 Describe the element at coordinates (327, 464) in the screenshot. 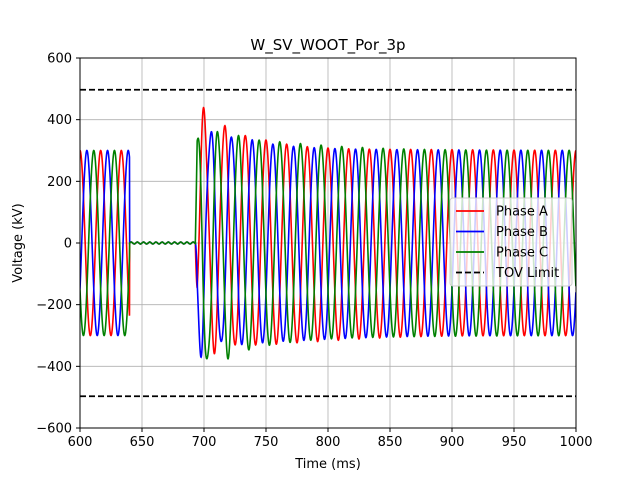

I see `x-axis-label: Time (ms)` at that location.